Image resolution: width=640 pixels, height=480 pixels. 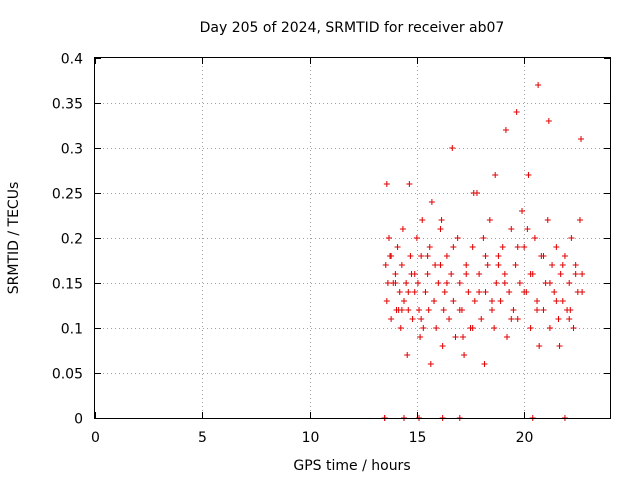 What do you see at coordinates (202, 438) in the screenshot?
I see `x-tick-label: 5` at bounding box center [202, 438].